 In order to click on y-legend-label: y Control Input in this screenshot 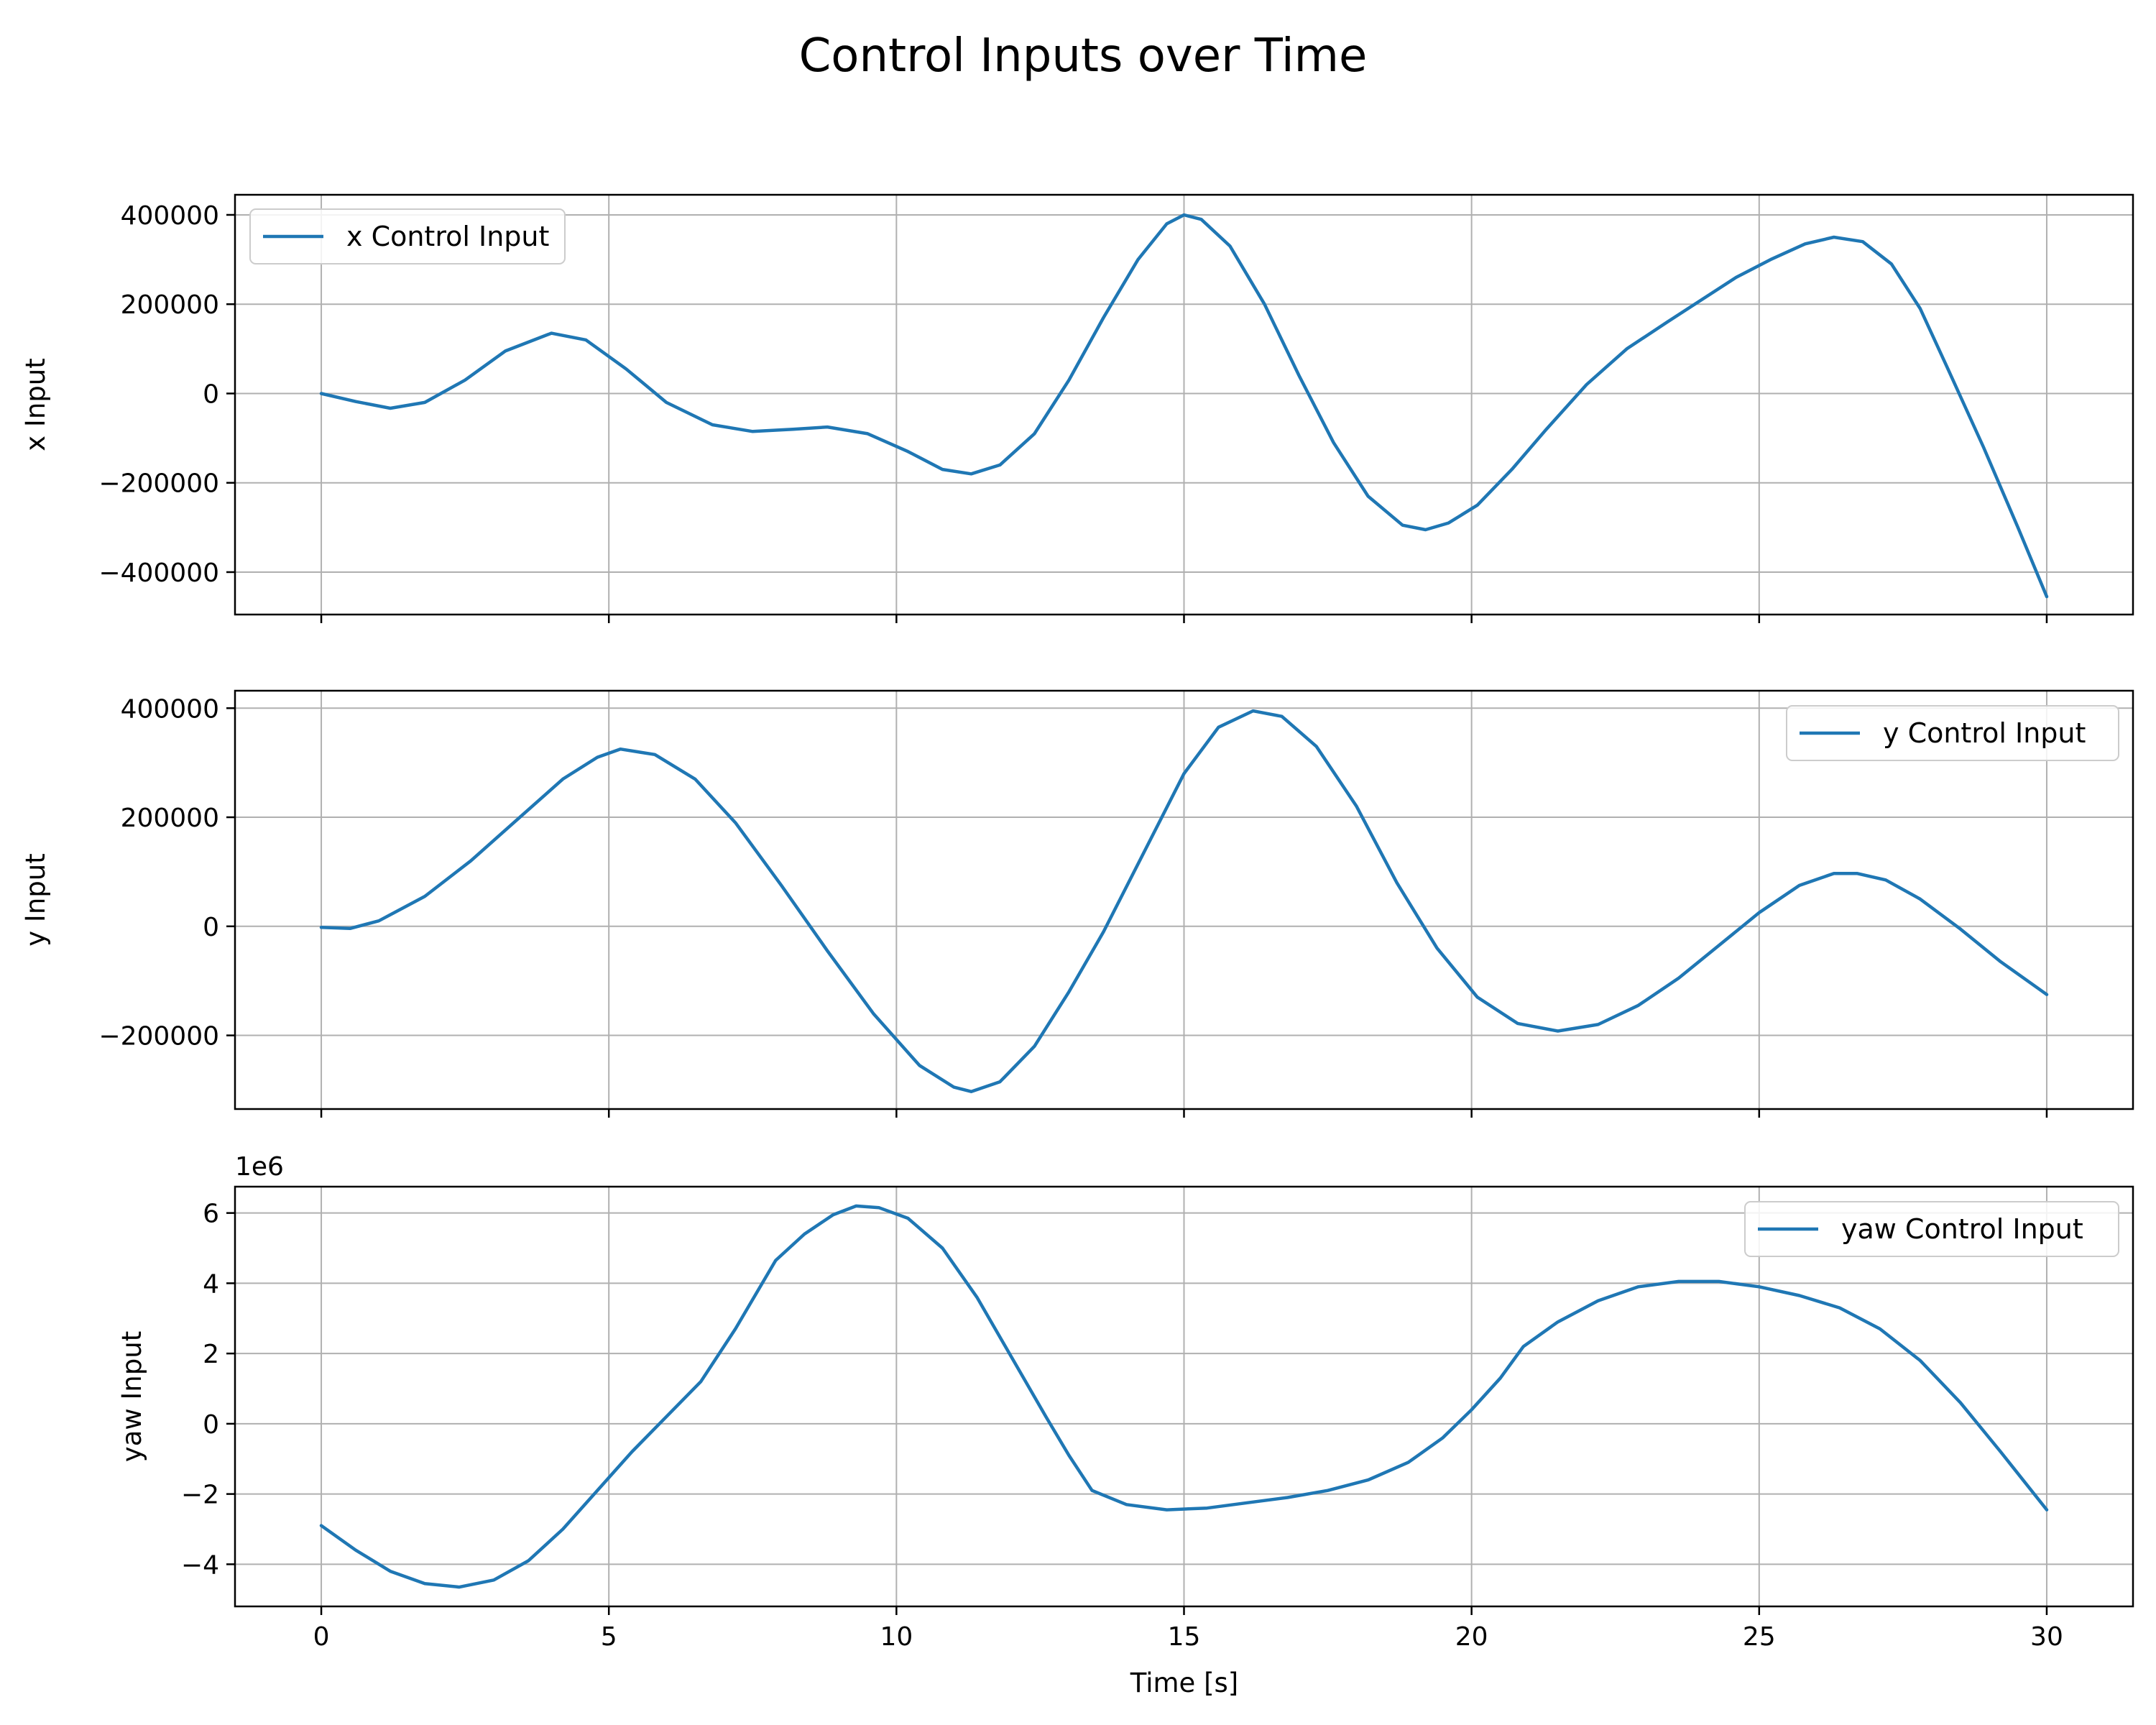, I will do `click(1985, 733)`.